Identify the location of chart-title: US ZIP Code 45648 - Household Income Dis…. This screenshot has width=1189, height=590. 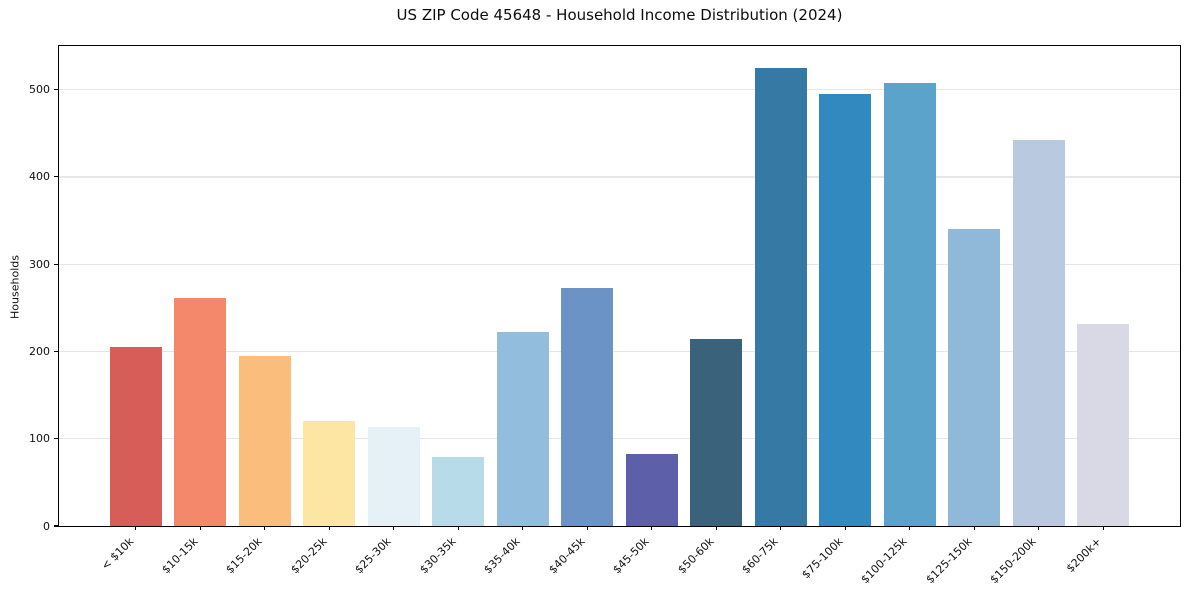
(619, 15).